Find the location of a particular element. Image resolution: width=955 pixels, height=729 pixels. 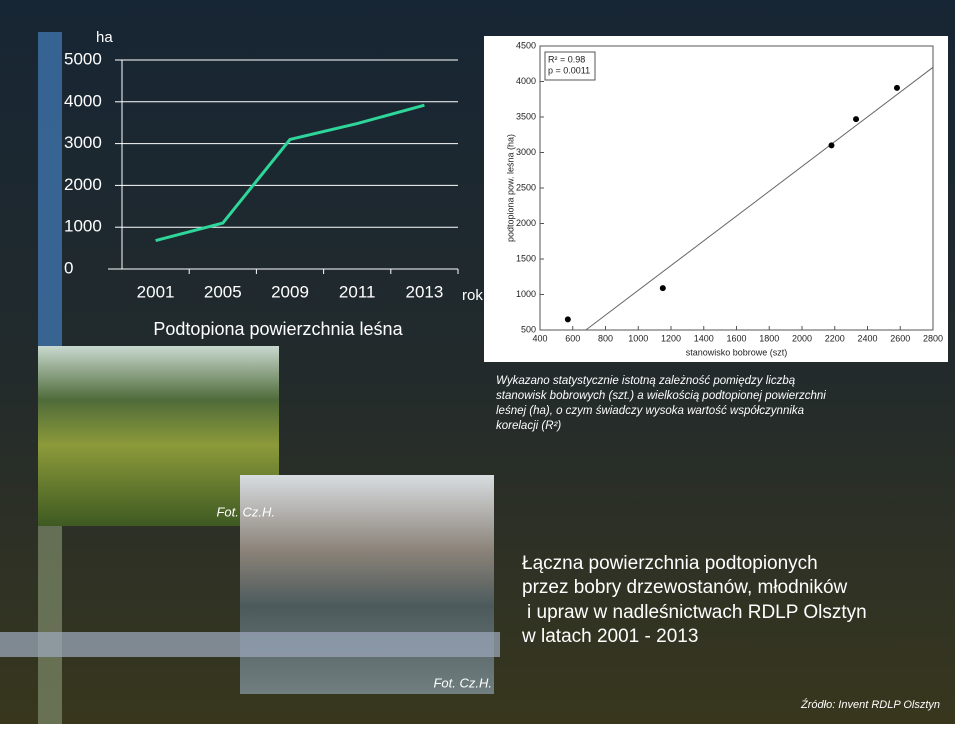

x-tick-label: 2009 is located at coordinates (290, 291).